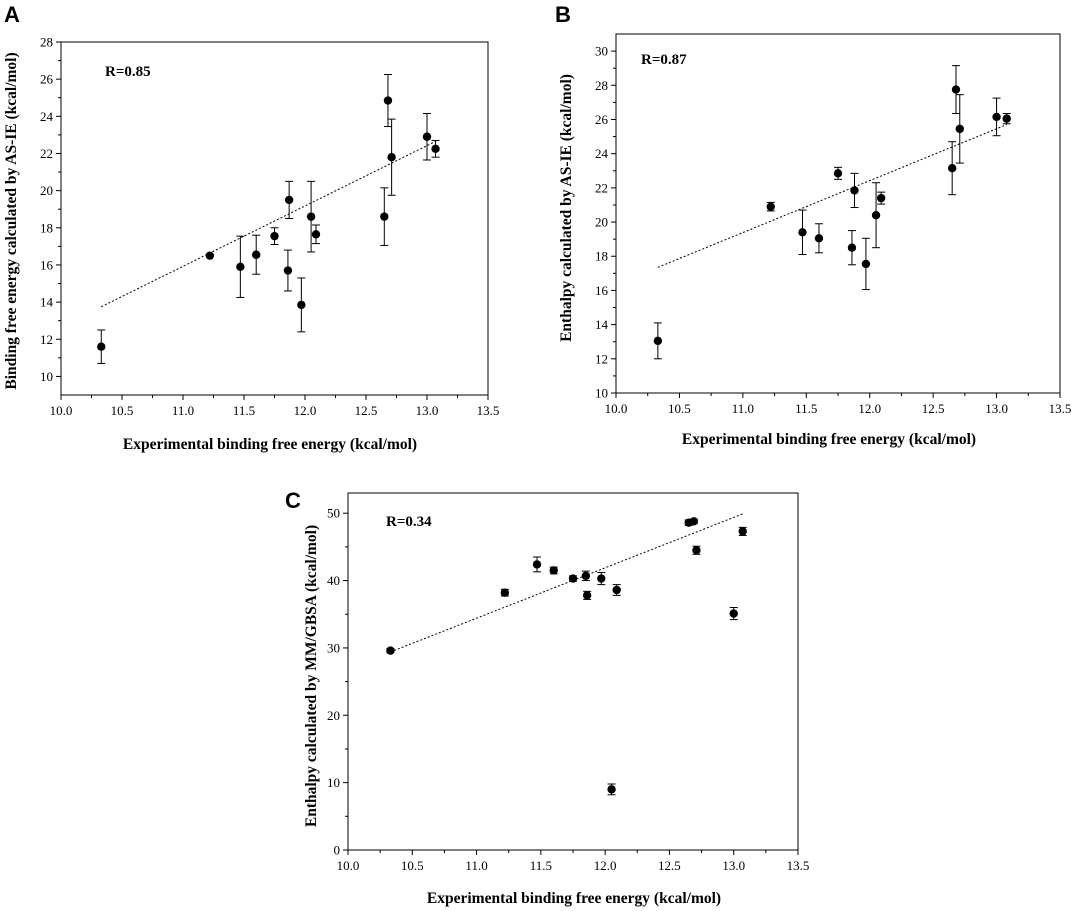 This screenshot has width=1072, height=911. I want to click on panel-c-r-value: R=0.34, so click(409, 522).